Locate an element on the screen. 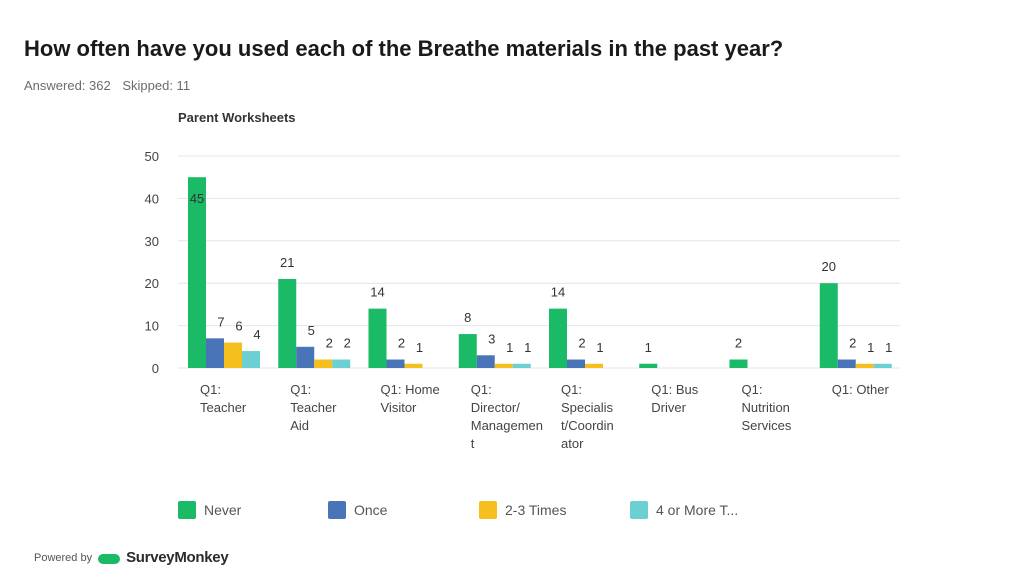 This screenshot has width=1024, height=576. legend-label: 2-3 Times is located at coordinates (535, 510).